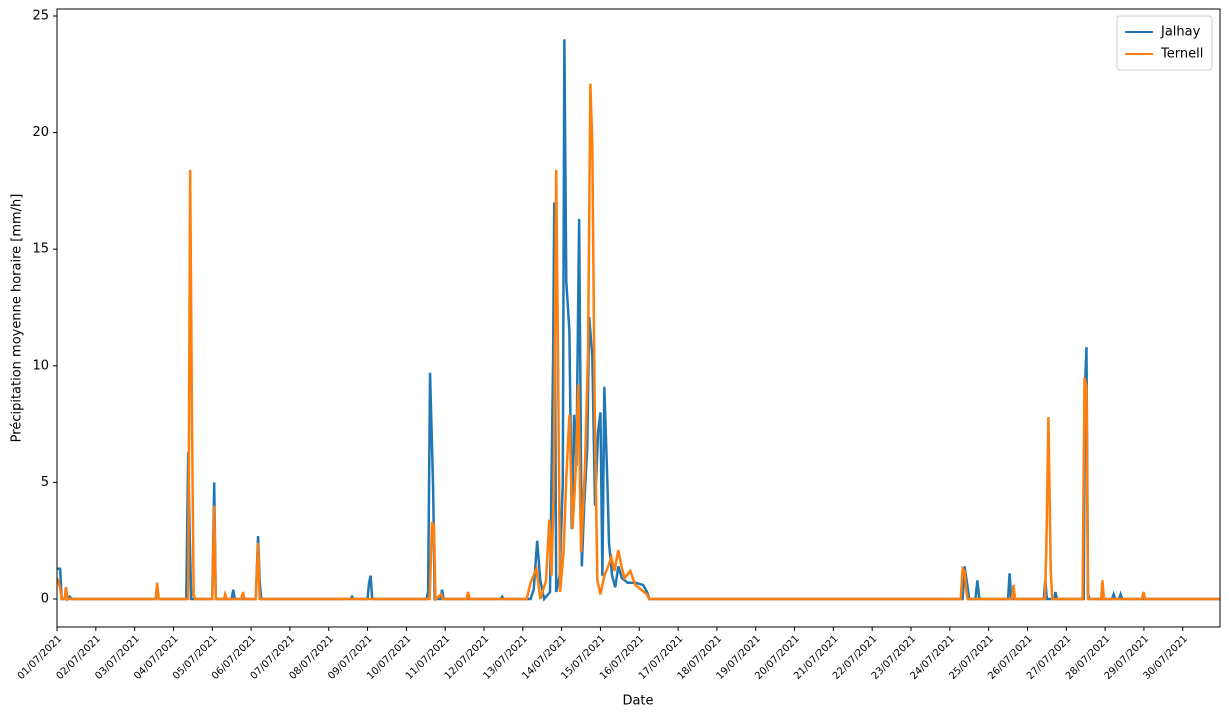 This screenshot has height=722, width=1229. What do you see at coordinates (45, 482) in the screenshot?
I see `y-tick-label: 5` at bounding box center [45, 482].